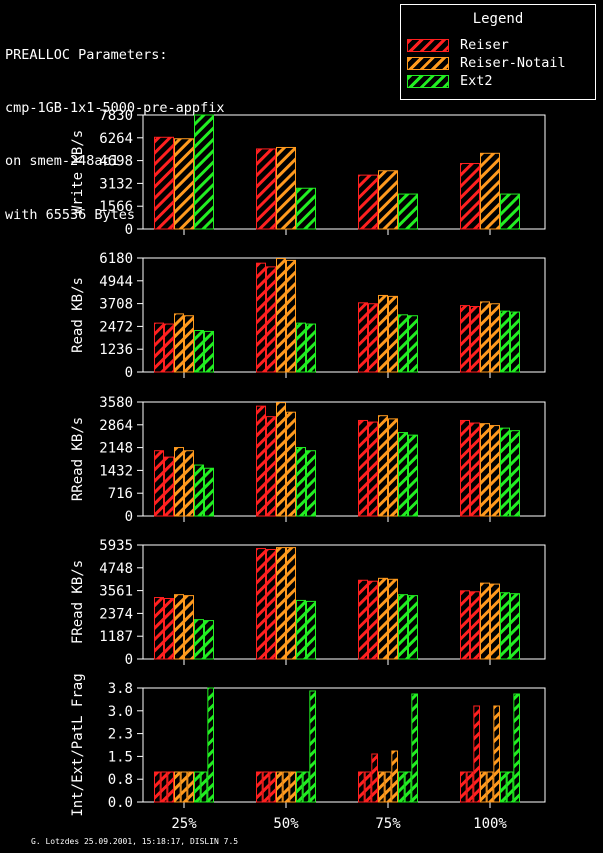  Describe the element at coordinates (116, 569) in the screenshot. I see `y-tick-label: 4748` at that location.